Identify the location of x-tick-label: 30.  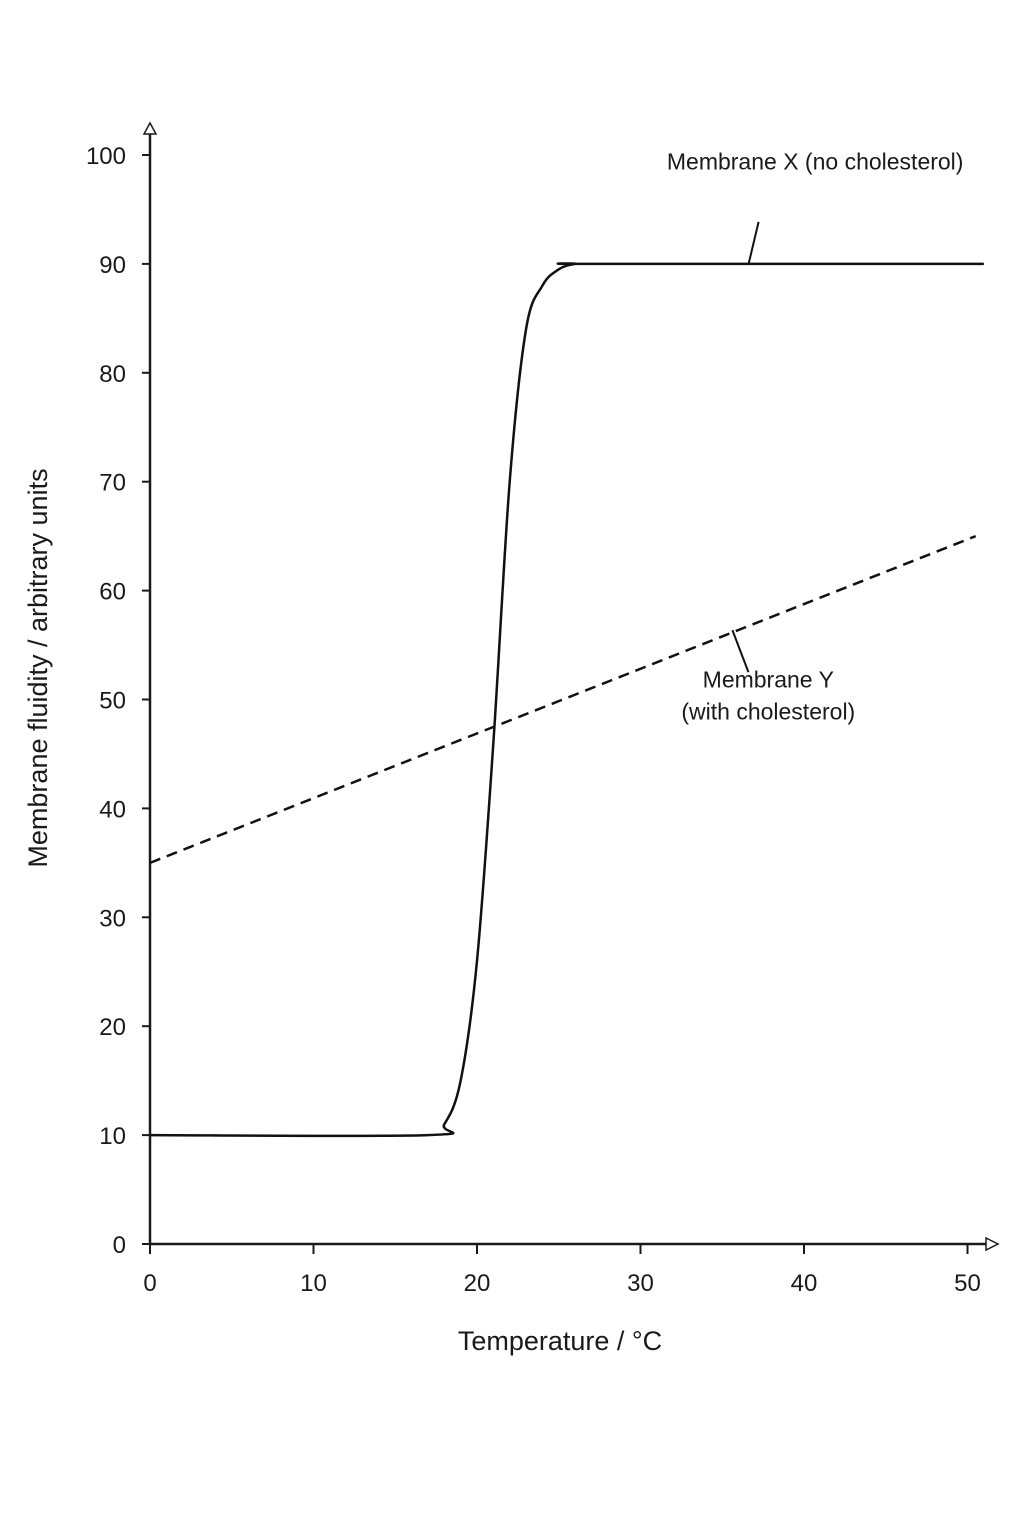
(640, 1283).